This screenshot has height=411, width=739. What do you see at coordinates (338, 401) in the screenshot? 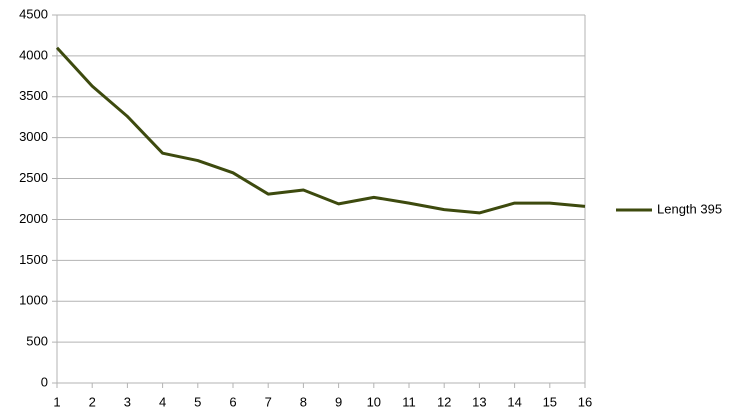
I see `x-tick-label: 9` at bounding box center [338, 401].